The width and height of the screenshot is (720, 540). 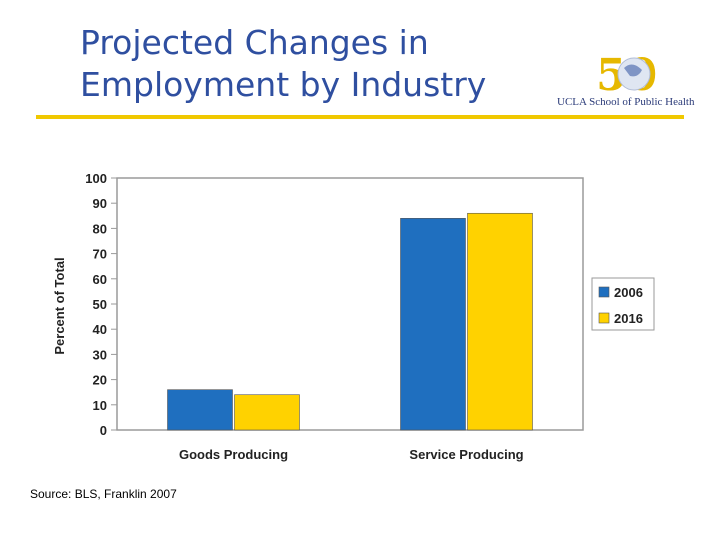 What do you see at coordinates (604, 292) in the screenshot?
I see `legend-swatch-2006` at bounding box center [604, 292].